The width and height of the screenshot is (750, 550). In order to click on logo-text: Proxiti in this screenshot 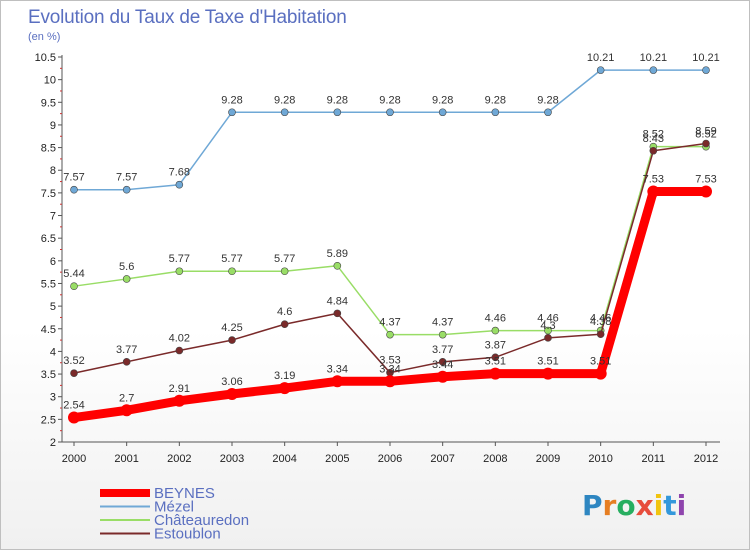, I will do `click(634, 505)`.